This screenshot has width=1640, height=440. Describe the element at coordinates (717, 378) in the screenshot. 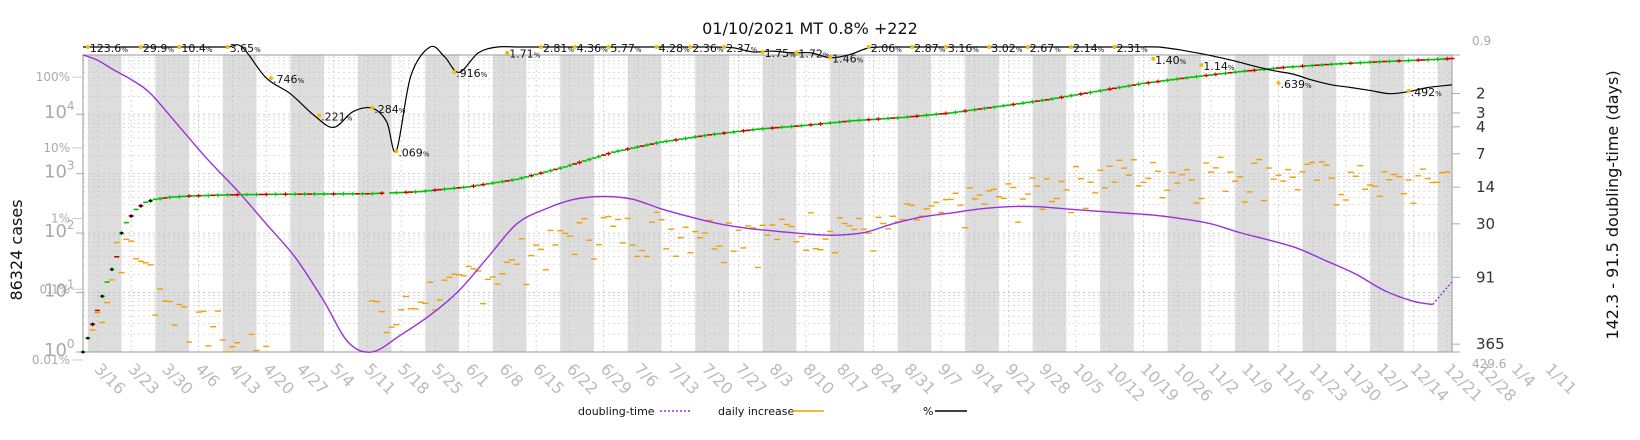

I see `x-tick-label: 7/20` at that location.